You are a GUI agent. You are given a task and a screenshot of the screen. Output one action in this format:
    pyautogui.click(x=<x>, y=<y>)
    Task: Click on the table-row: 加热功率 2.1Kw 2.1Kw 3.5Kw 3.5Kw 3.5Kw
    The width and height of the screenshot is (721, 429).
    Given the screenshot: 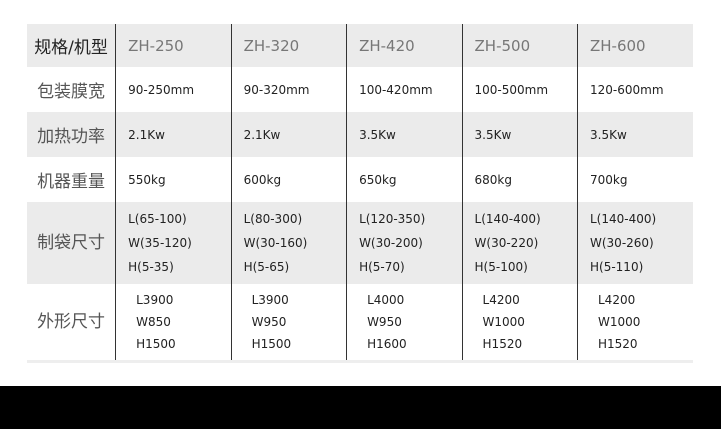 What is the action you would take?
    pyautogui.click(x=360, y=134)
    